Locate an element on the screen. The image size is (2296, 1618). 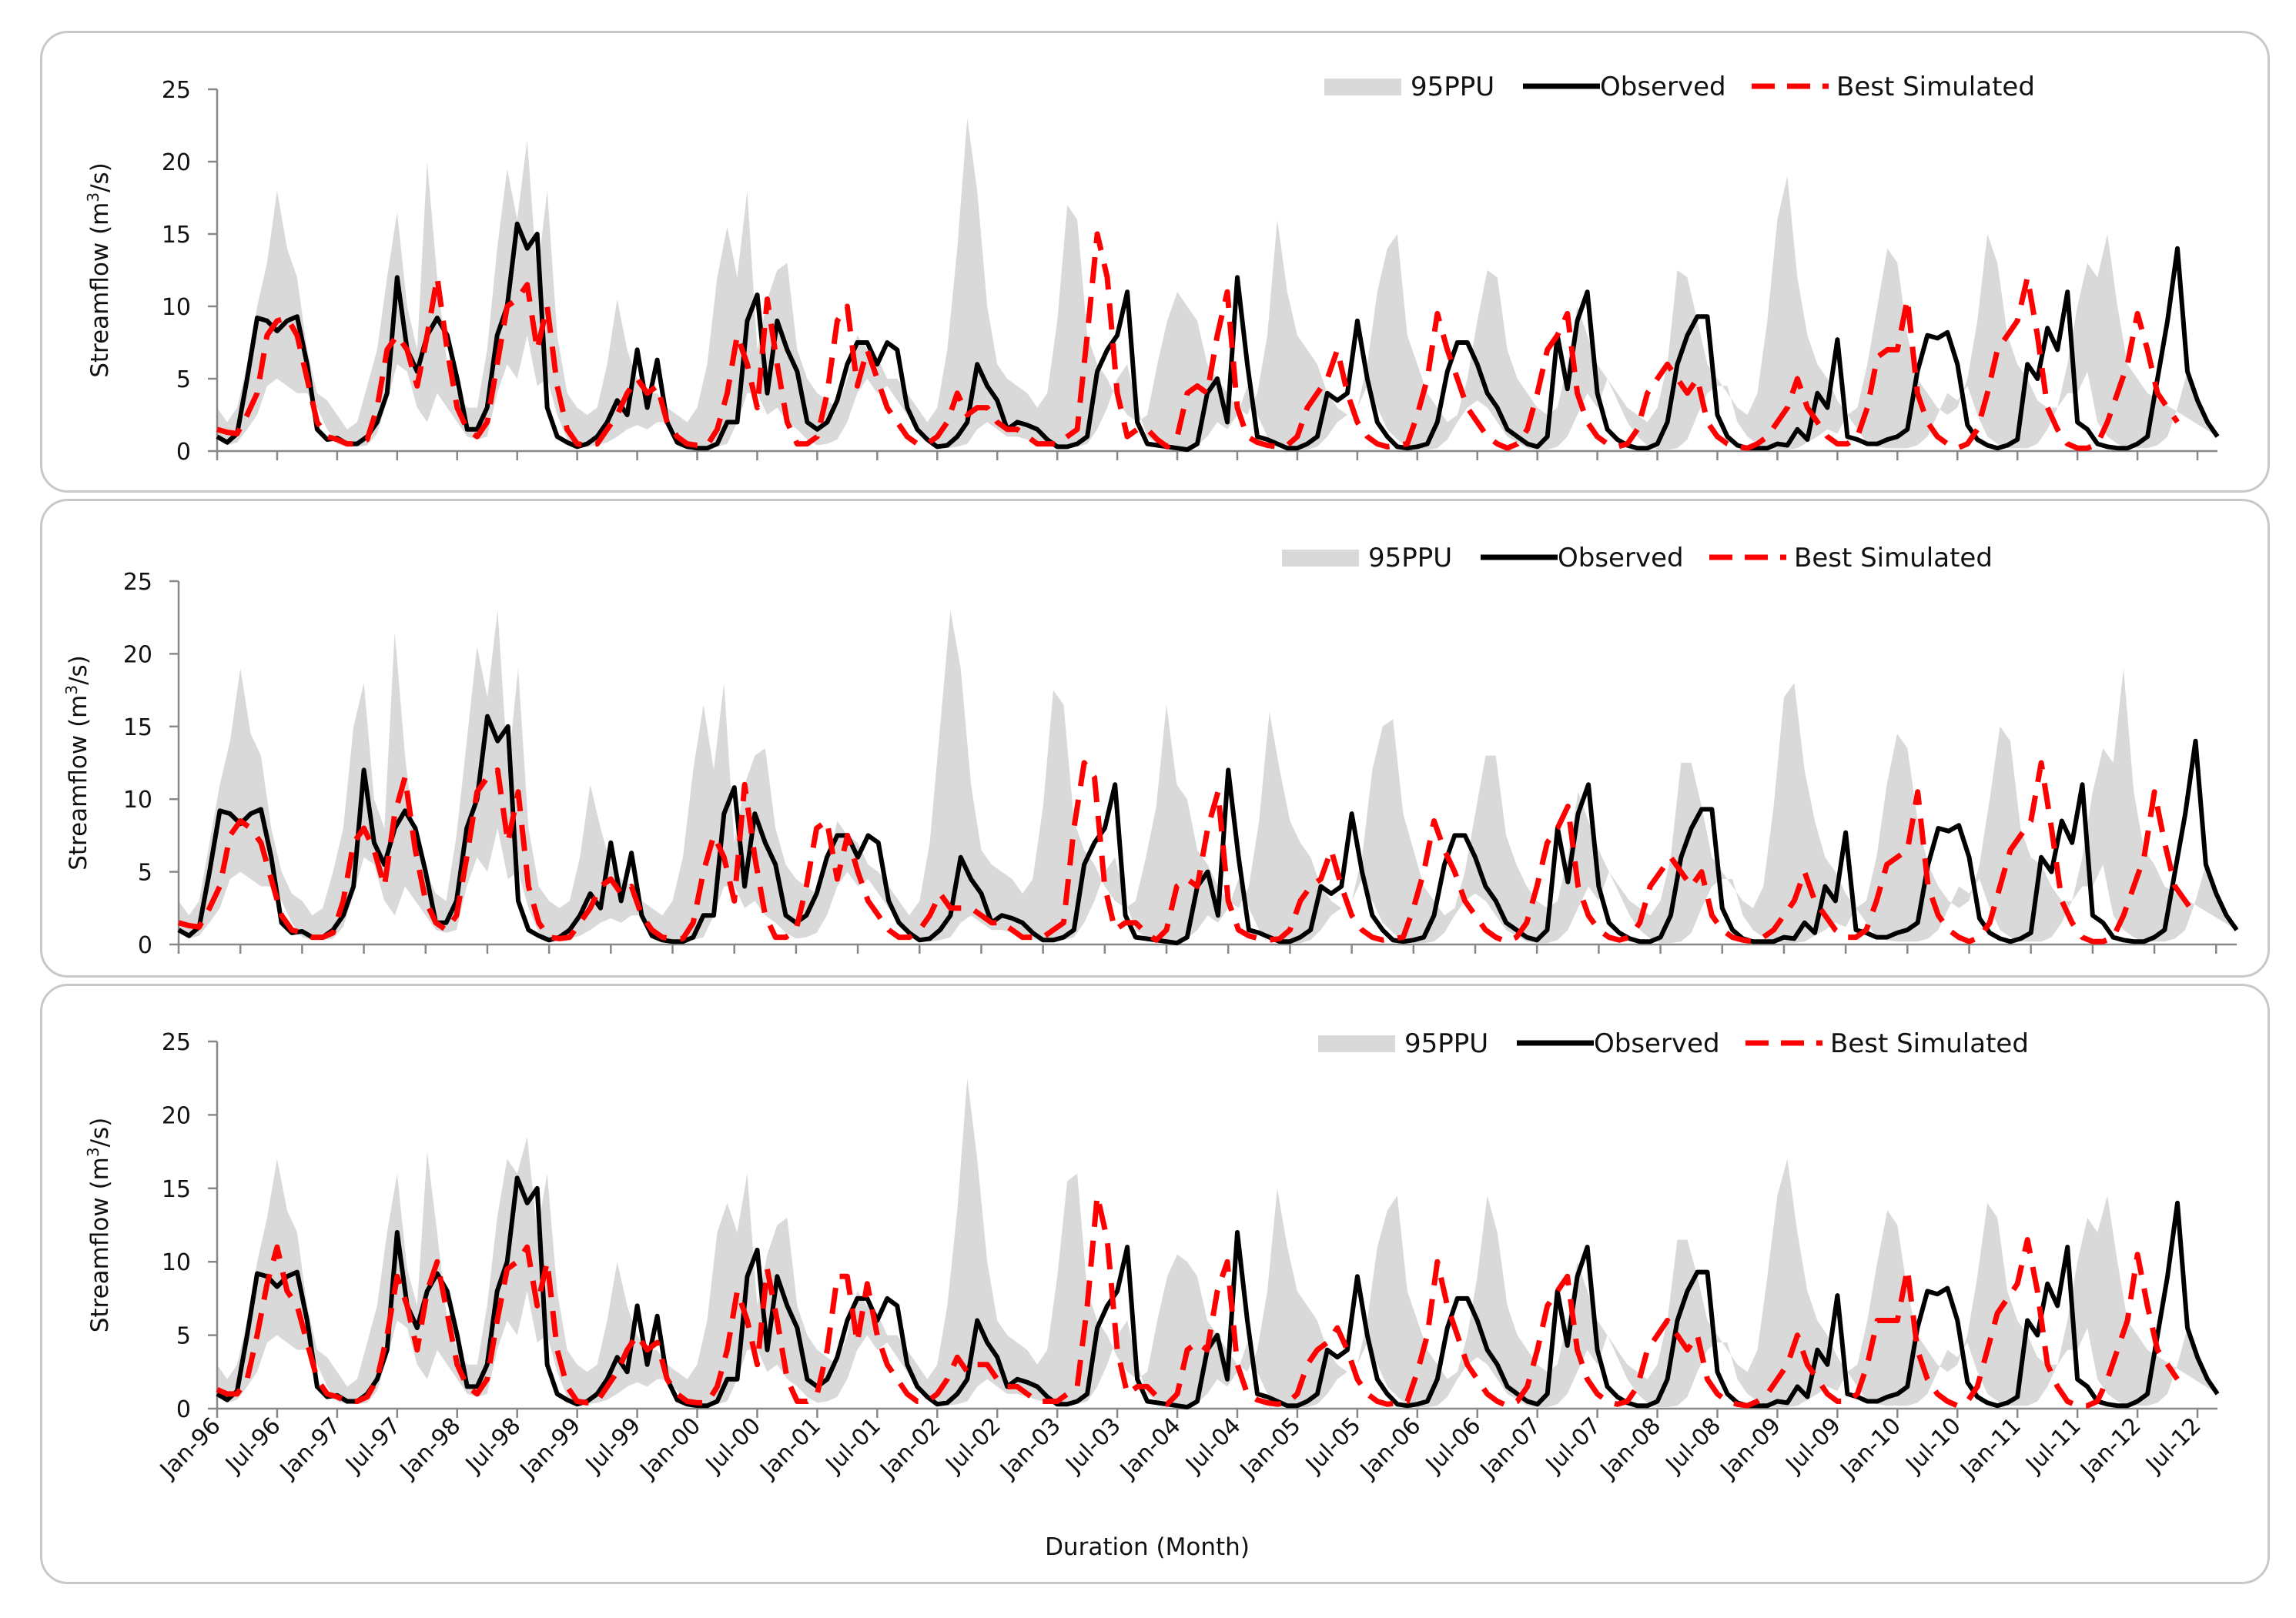
x-tick-label: Jul-09 is located at coordinates (1813, 1446).